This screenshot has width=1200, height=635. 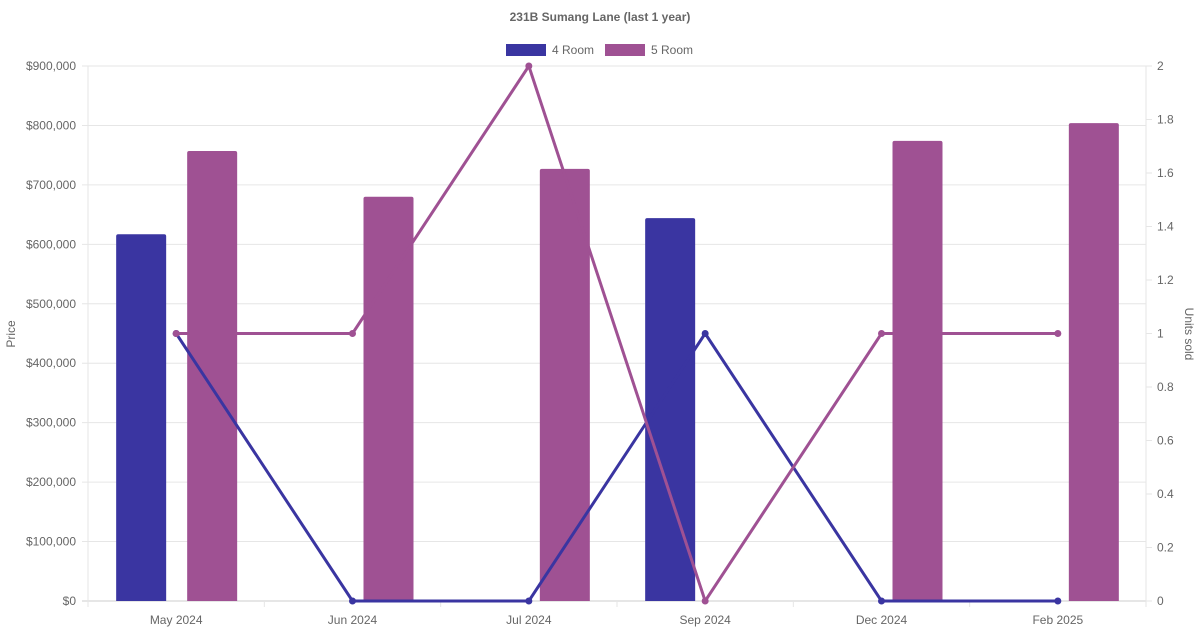 What do you see at coordinates (1165, 387) in the screenshot?
I see `y2-tick-label: 0.8` at bounding box center [1165, 387].